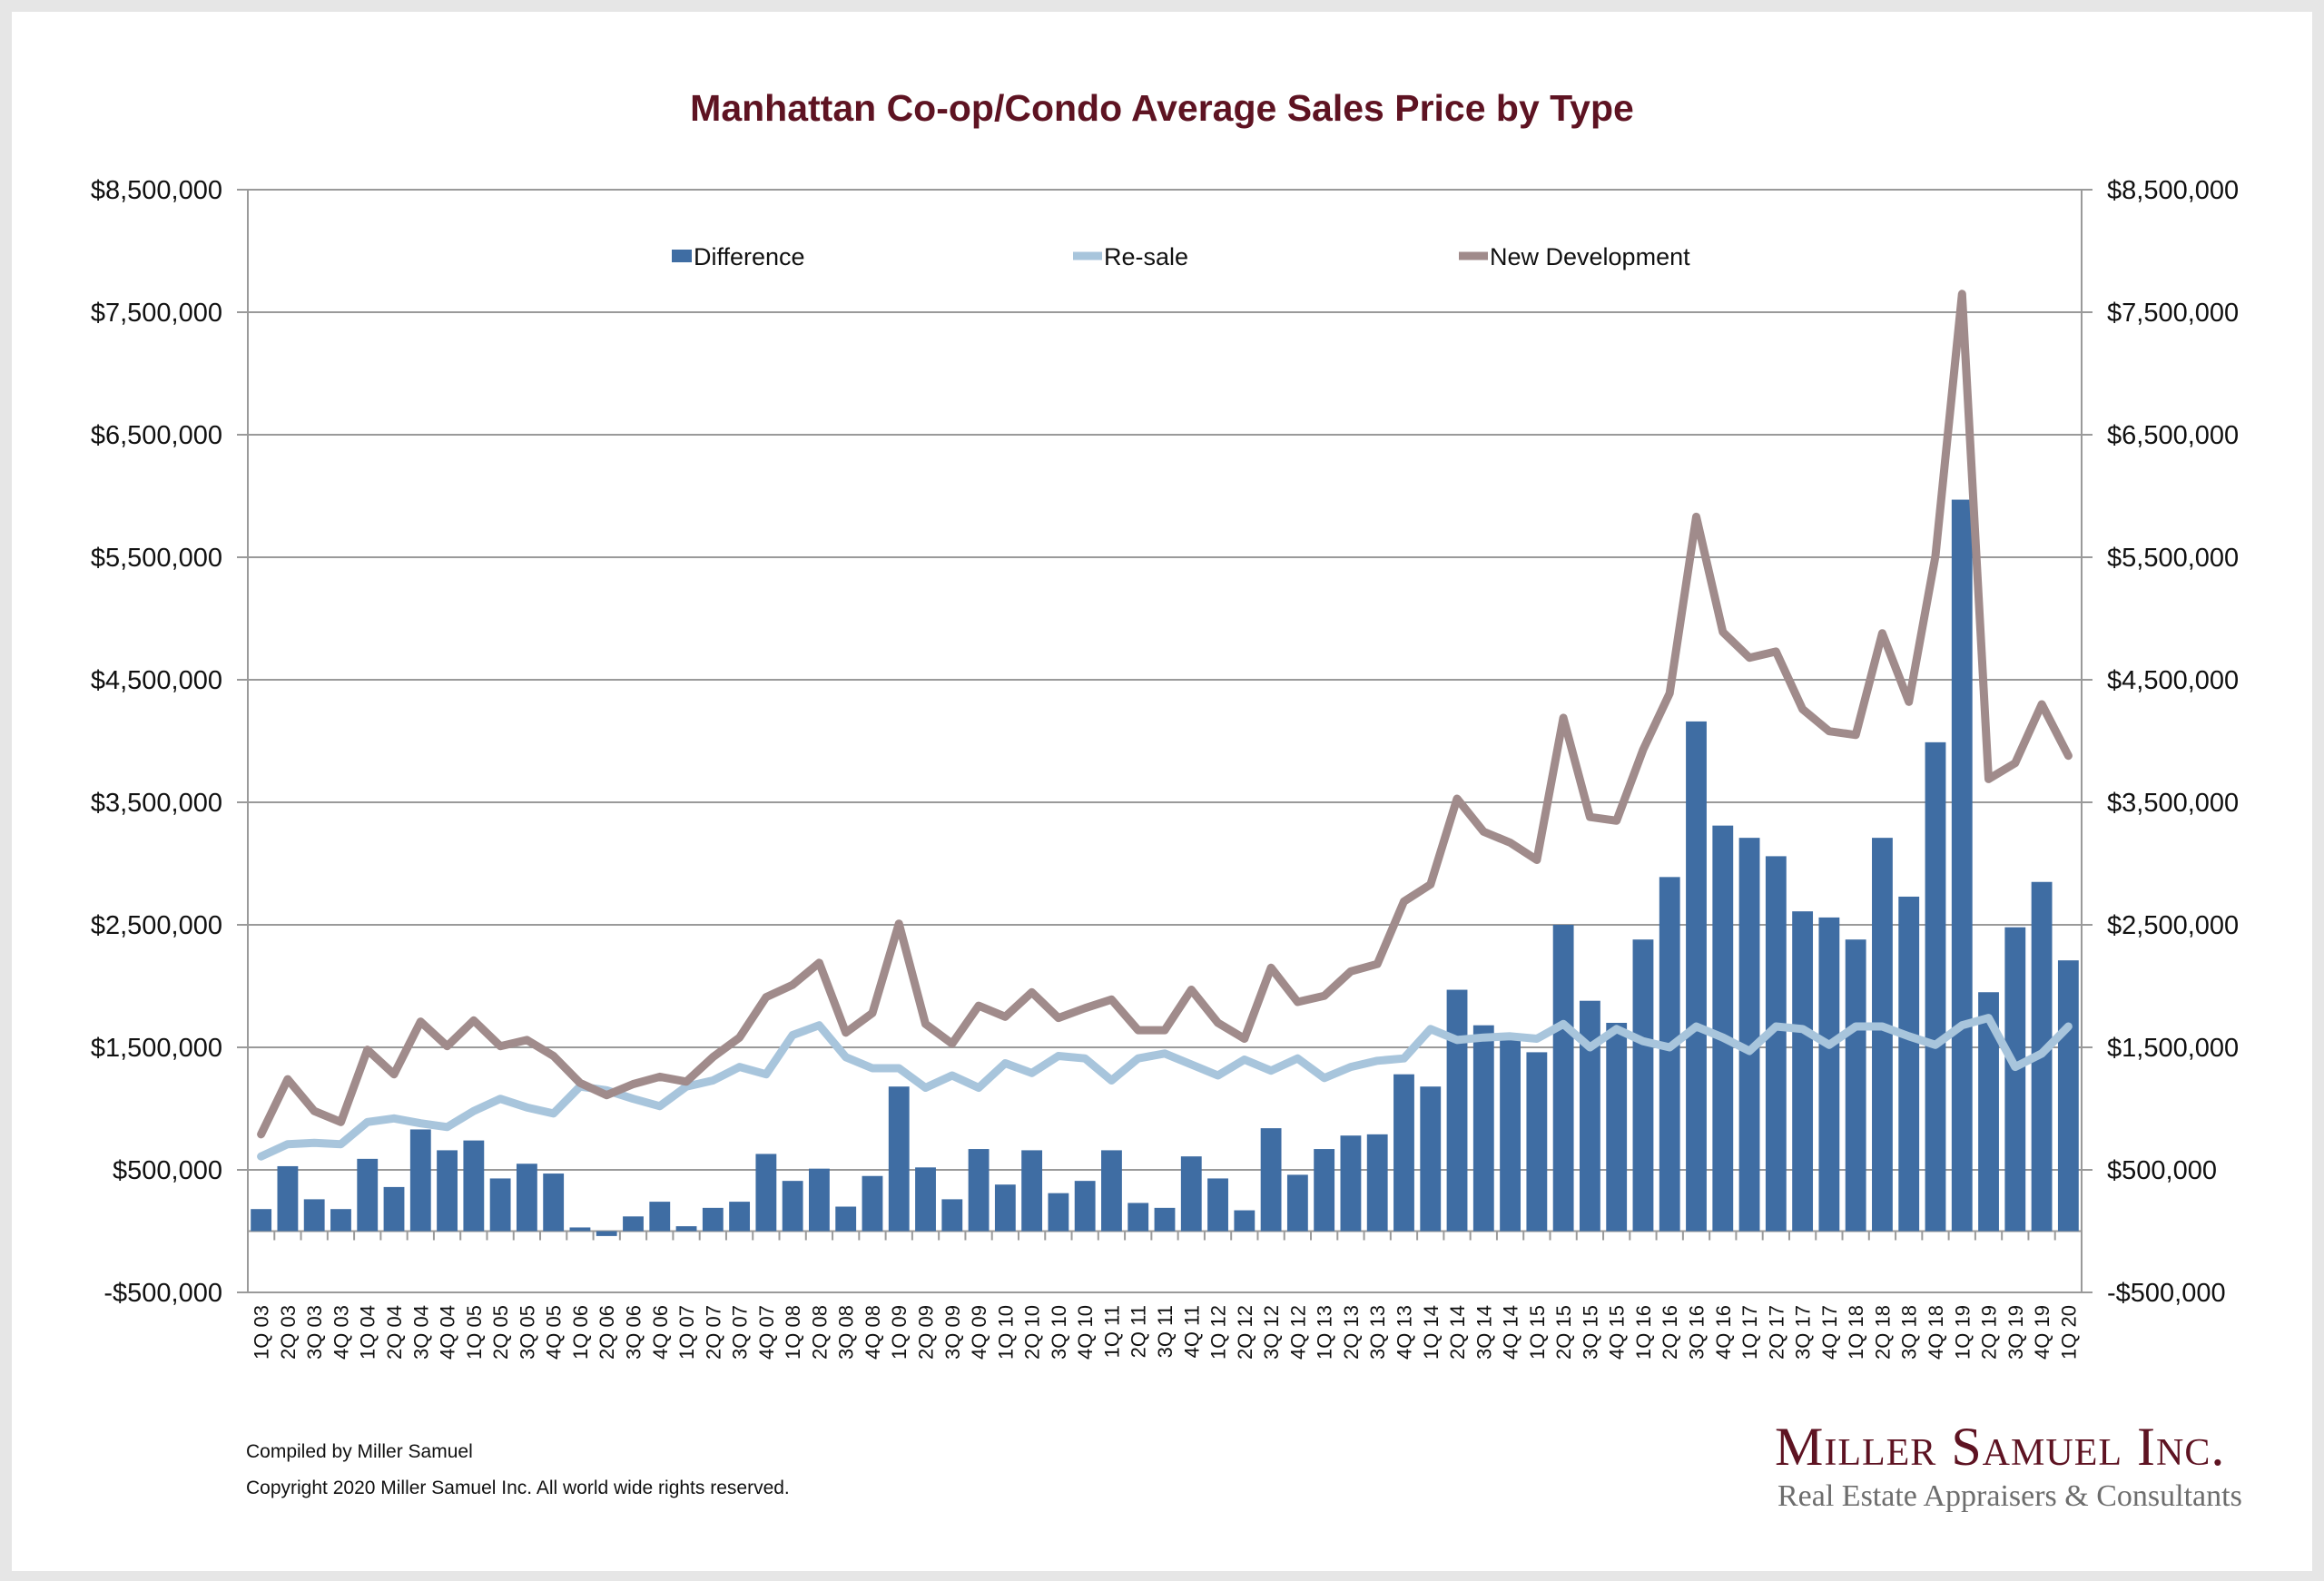 Image resolution: width=2324 pixels, height=1581 pixels. Describe the element at coordinates (1511, 1332) in the screenshot. I see `x-tick-label: 4Q 14` at that location.